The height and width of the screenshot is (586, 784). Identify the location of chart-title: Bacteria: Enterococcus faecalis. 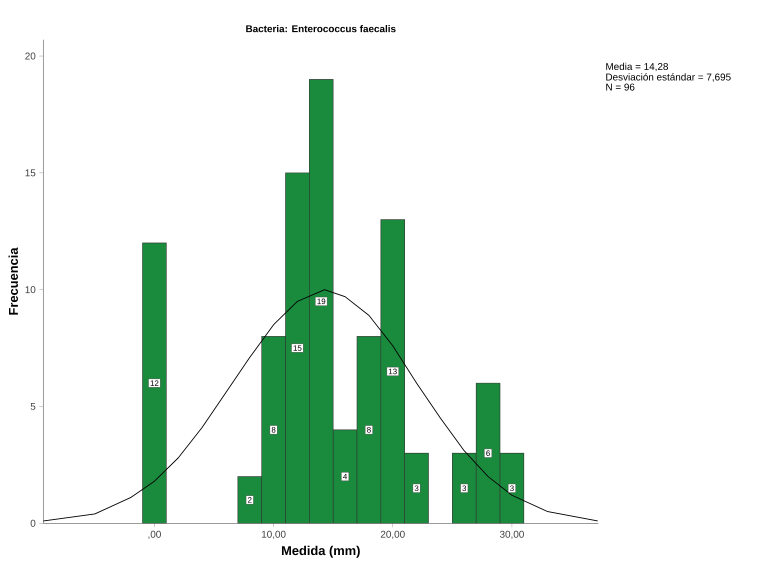
(321, 28).